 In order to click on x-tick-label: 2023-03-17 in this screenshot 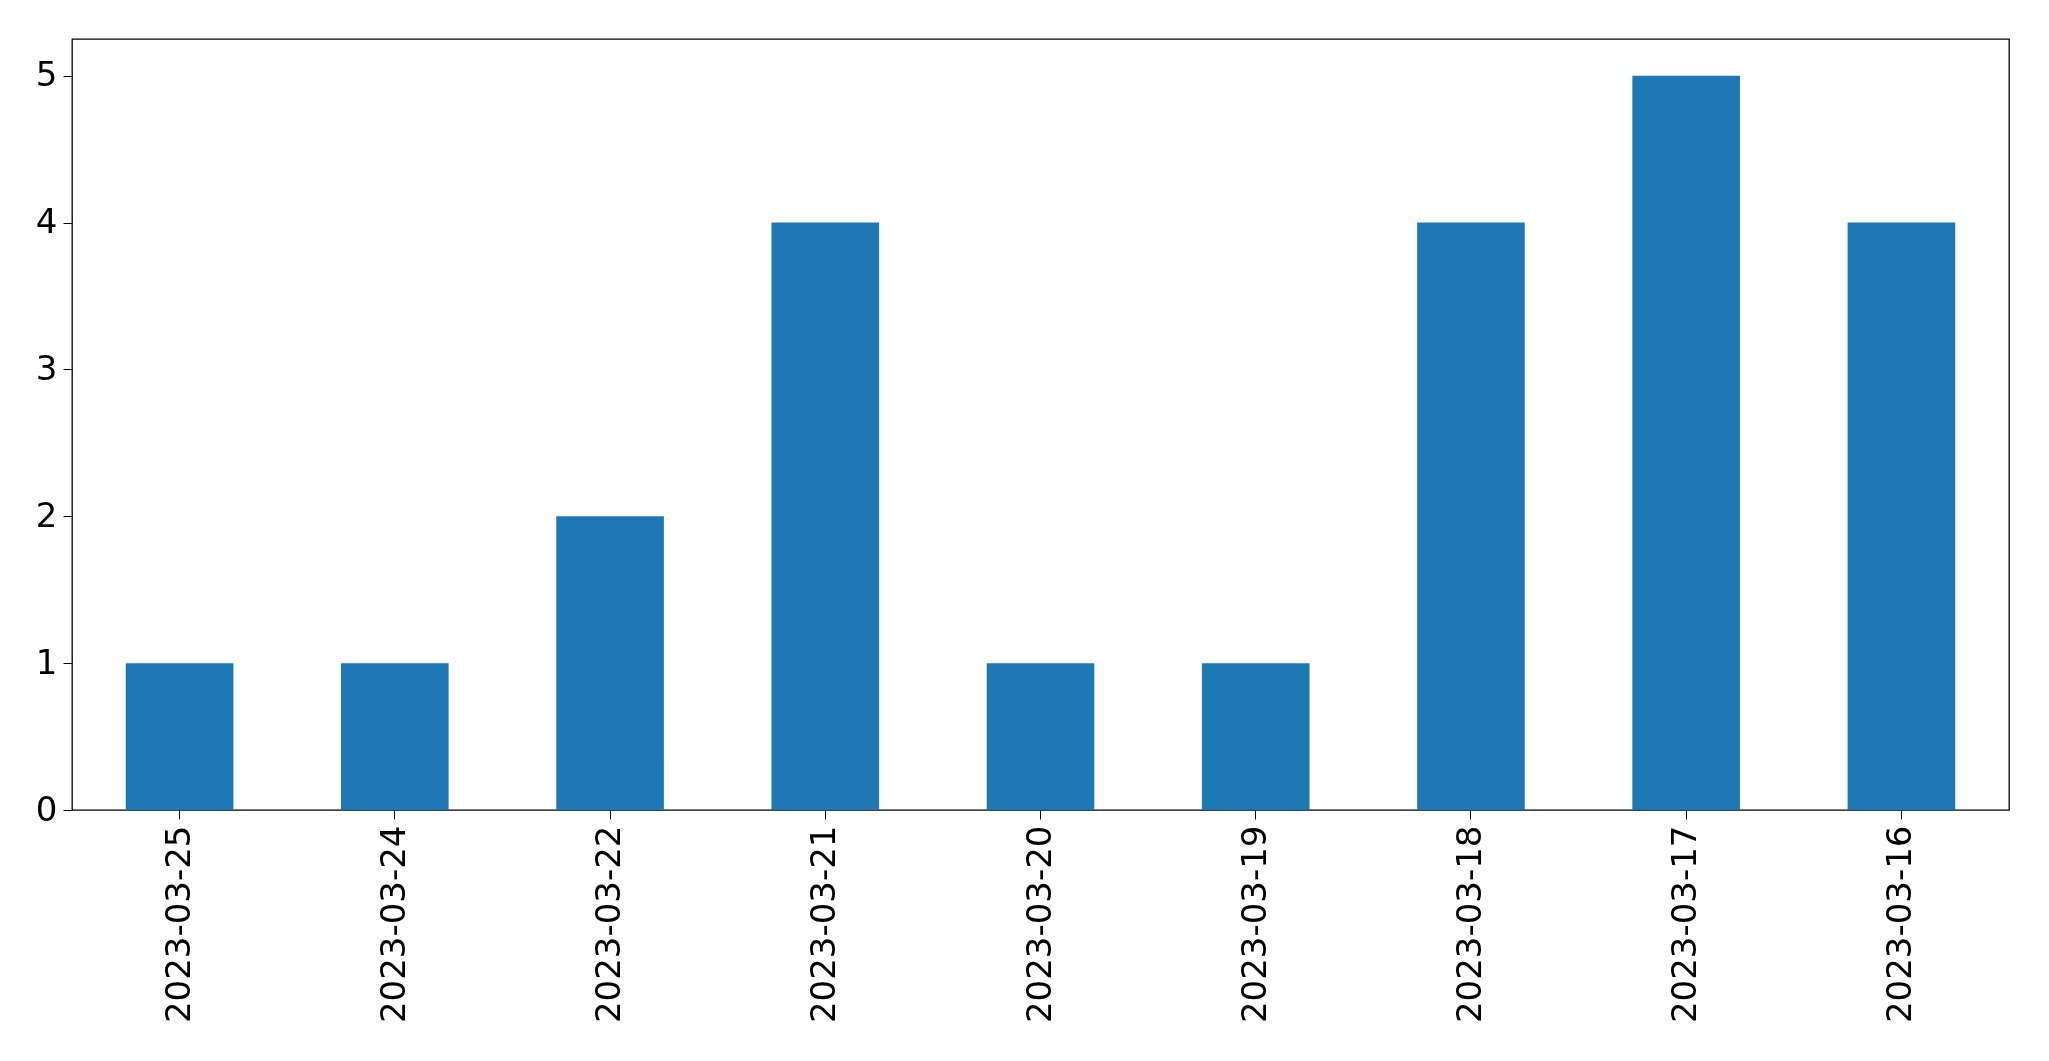, I will do `click(1684, 924)`.